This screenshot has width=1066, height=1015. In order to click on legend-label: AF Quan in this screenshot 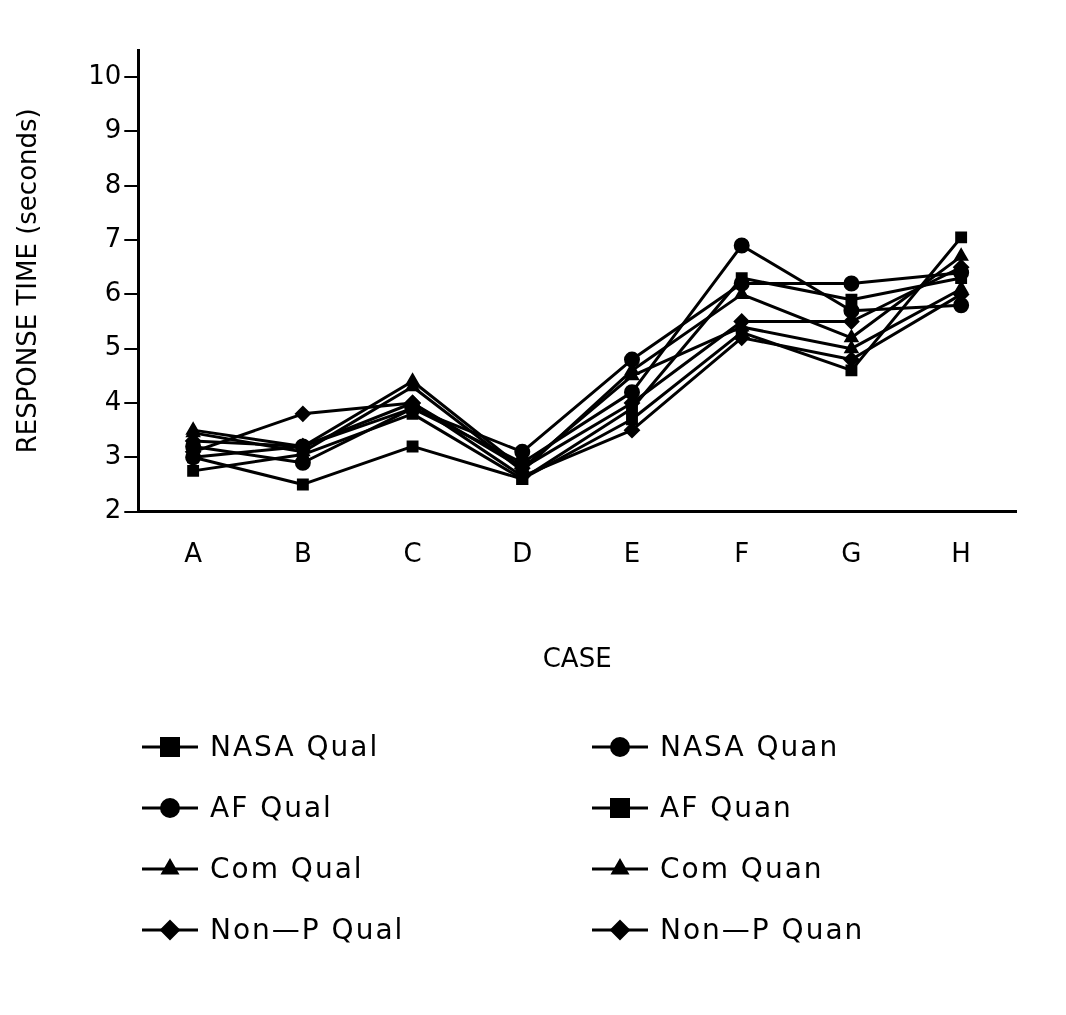, I will do `click(726, 807)`.